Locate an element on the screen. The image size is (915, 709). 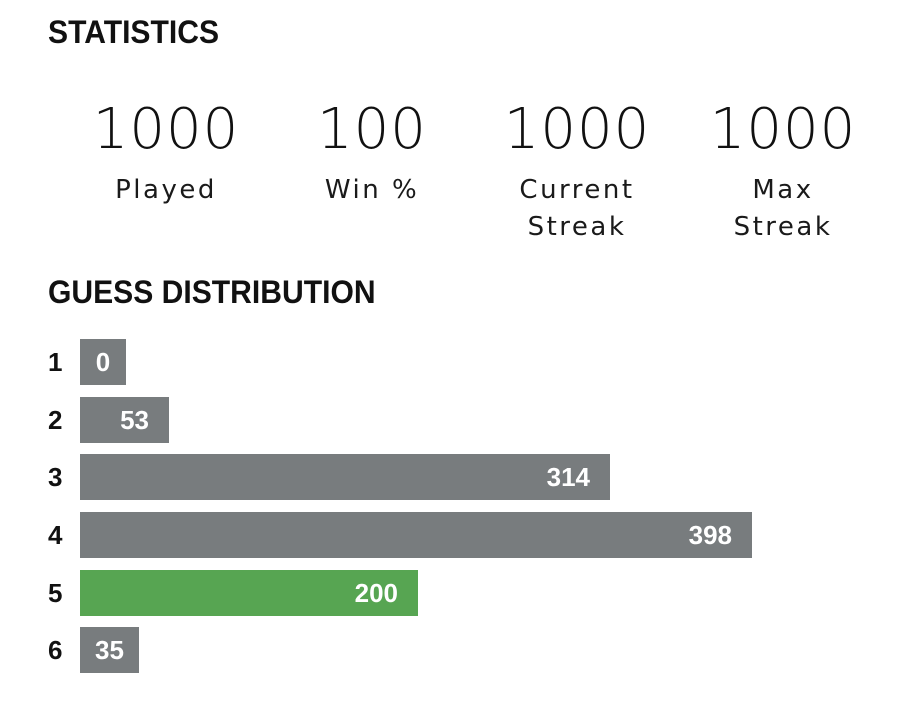
distribution-row-3: 3 314 is located at coordinates (458, 477).